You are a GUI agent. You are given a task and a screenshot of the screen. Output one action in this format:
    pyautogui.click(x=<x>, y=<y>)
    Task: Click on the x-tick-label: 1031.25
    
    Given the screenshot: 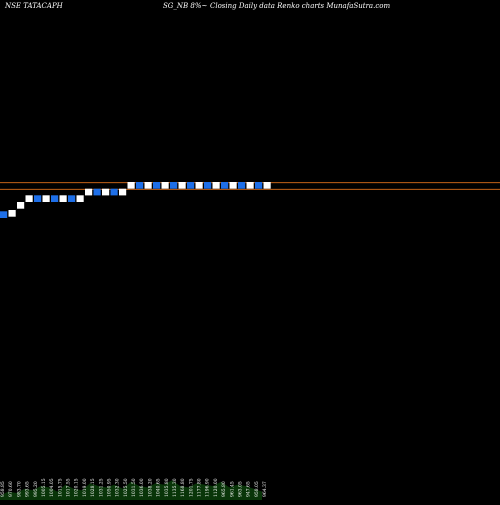 What is the action you would take?
    pyautogui.click(x=101, y=487)
    